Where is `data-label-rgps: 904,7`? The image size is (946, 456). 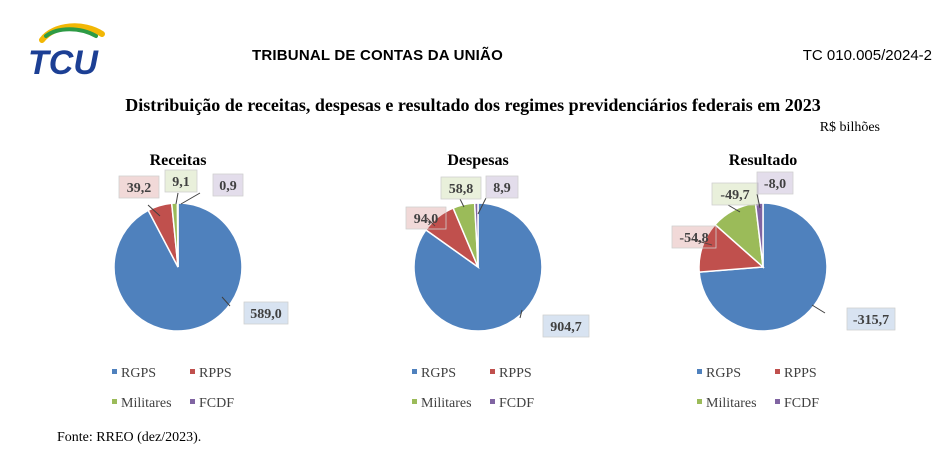 data-label-rgps: 904,7 is located at coordinates (566, 327).